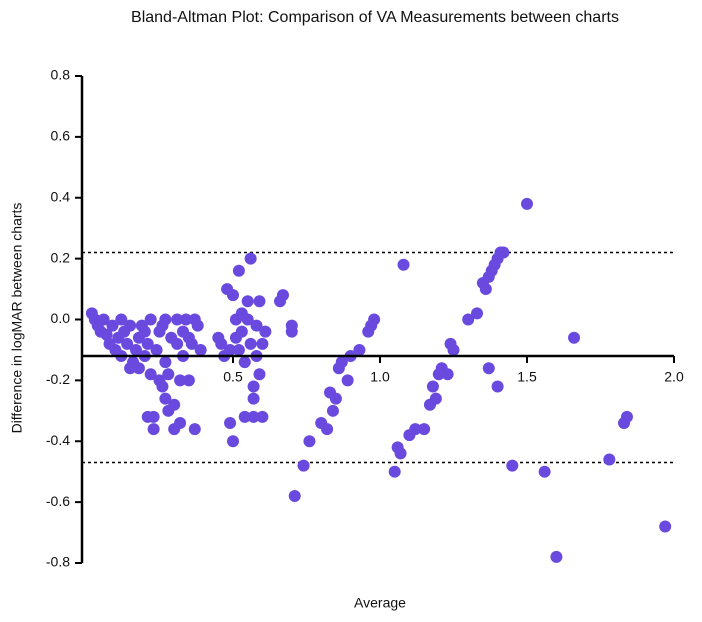 The height and width of the screenshot is (622, 702). Describe the element at coordinates (61, 257) in the screenshot. I see `y-tick-label: 0.2` at that location.